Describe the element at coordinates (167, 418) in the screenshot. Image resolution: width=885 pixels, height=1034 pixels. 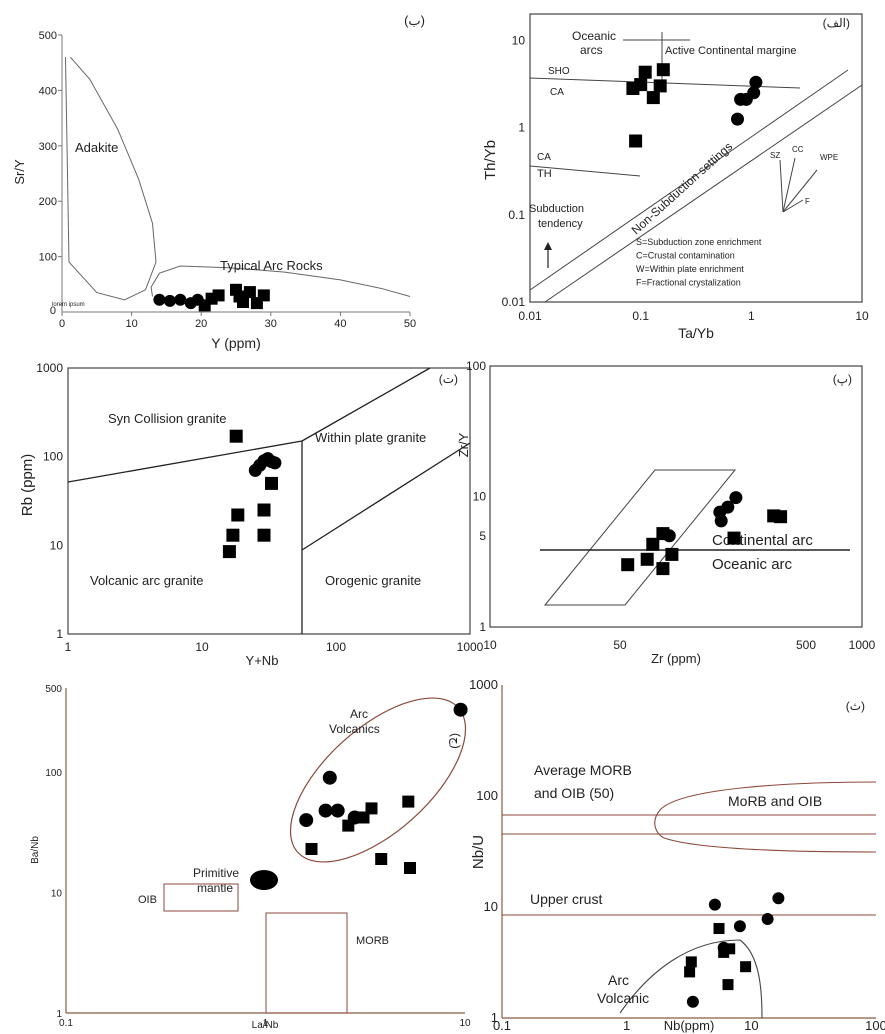
I see `syn-collision-label: Syn Collision granite` at that location.